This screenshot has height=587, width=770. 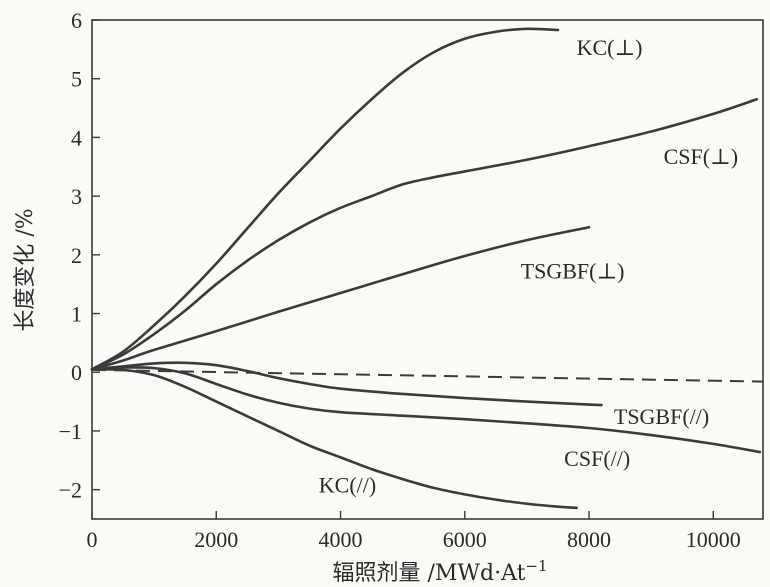 I want to click on series-label: CSF(⊥), so click(x=701, y=156).